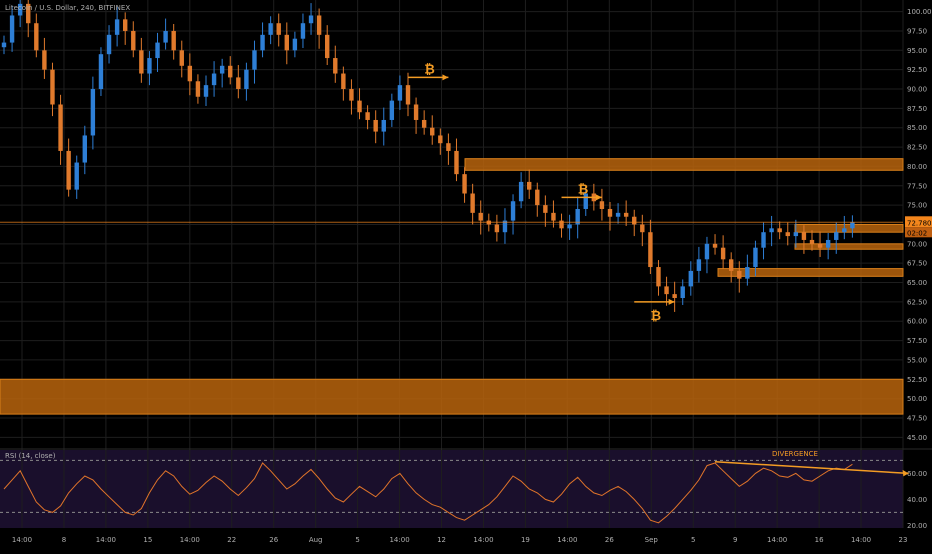 The width and height of the screenshot is (932, 554). I want to click on rsi-tick-label: 20.00, so click(917, 526).